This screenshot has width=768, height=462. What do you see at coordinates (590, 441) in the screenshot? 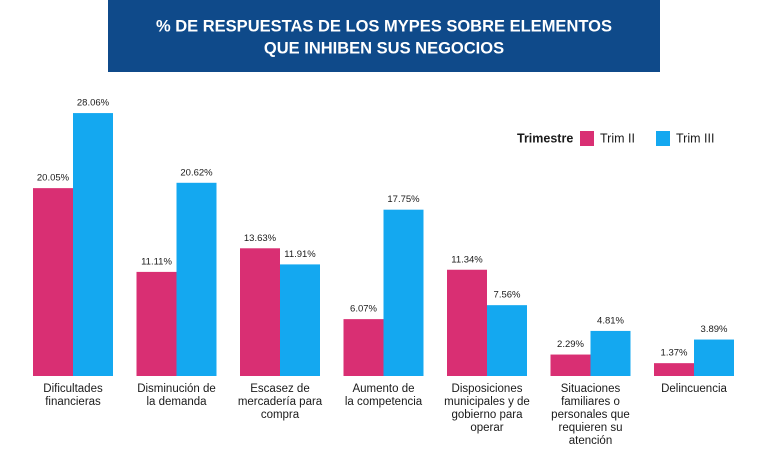
I see `x-tick-label: atención` at bounding box center [590, 441].